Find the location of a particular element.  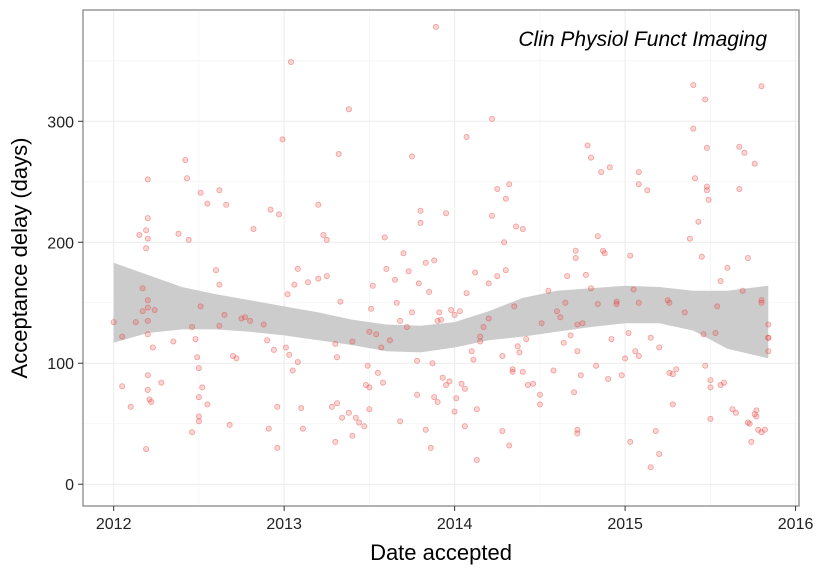

y-tick-label: 100 is located at coordinates (60, 364).